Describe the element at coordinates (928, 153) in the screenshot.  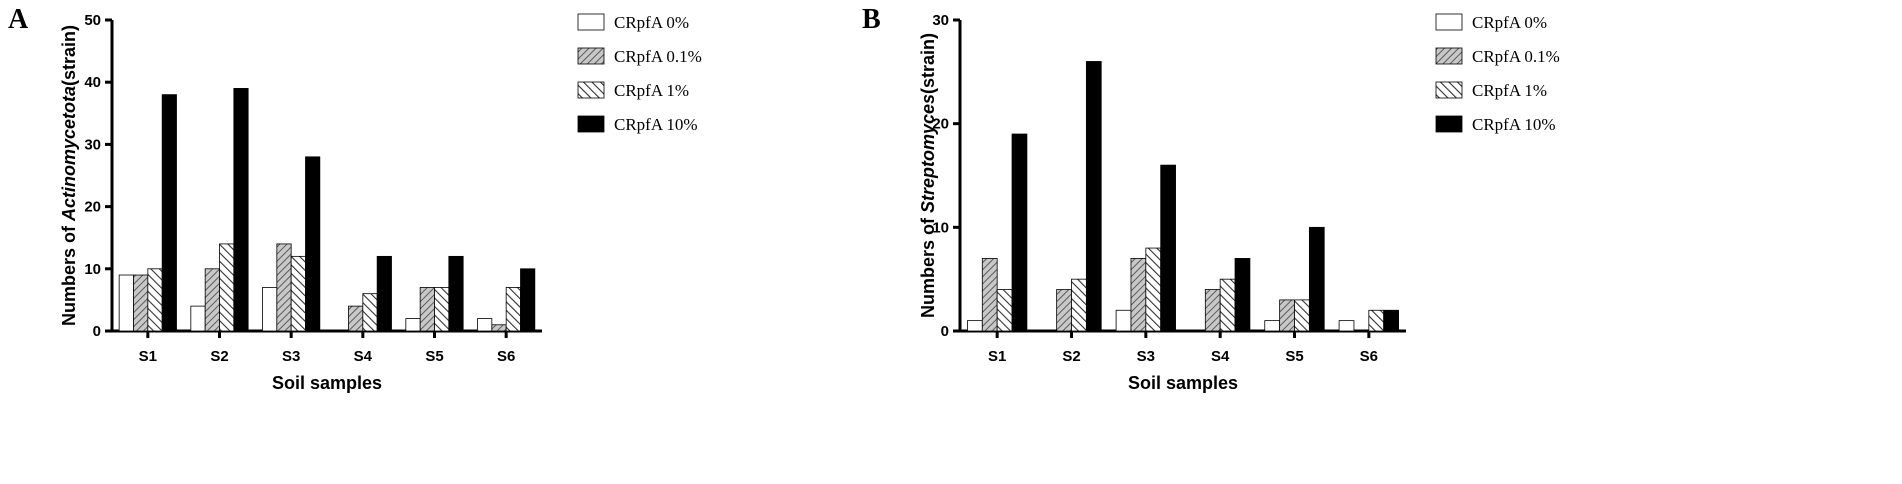
I see `y-axis-label-part: Streptomyces` at that location.